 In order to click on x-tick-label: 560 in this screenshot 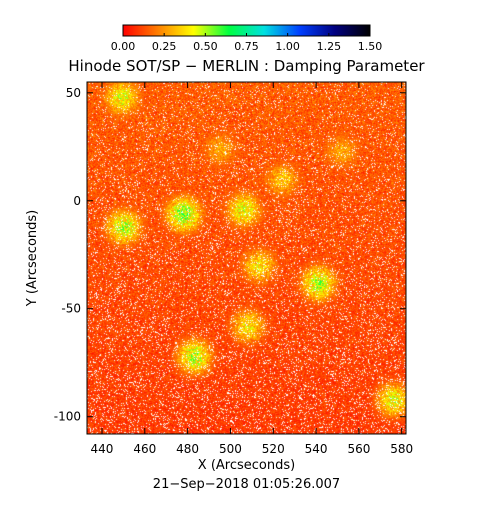, I will do `click(358, 449)`.